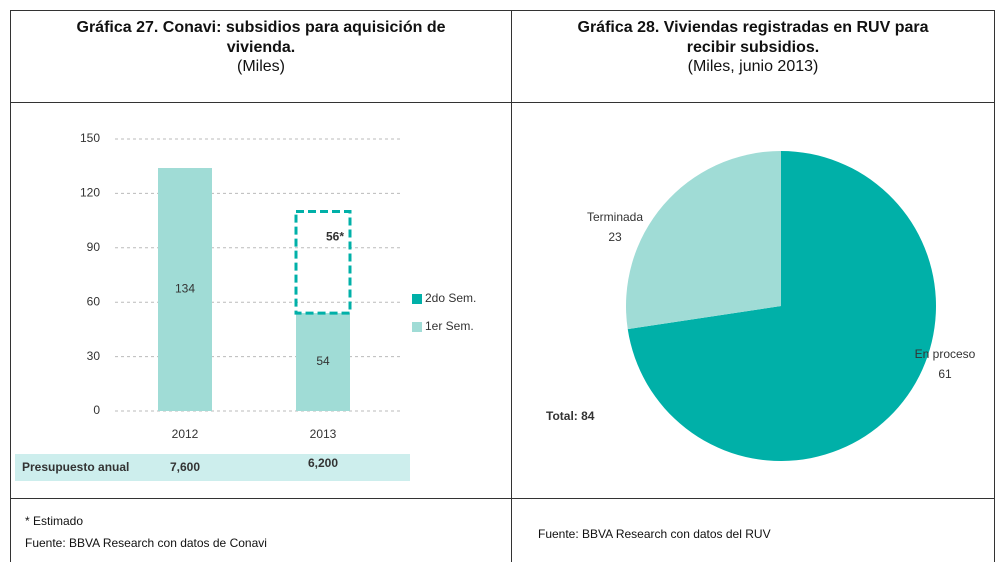 The height and width of the screenshot is (562, 1000). I want to click on chart-subtitle: (Miles), so click(261, 66).